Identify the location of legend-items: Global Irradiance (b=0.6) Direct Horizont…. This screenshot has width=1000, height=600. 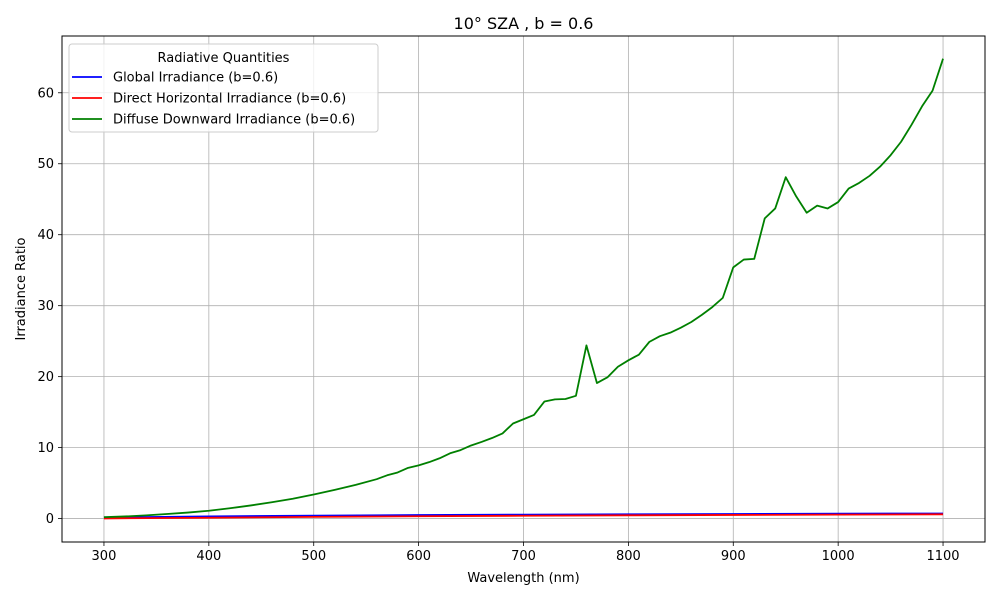
(213, 99).